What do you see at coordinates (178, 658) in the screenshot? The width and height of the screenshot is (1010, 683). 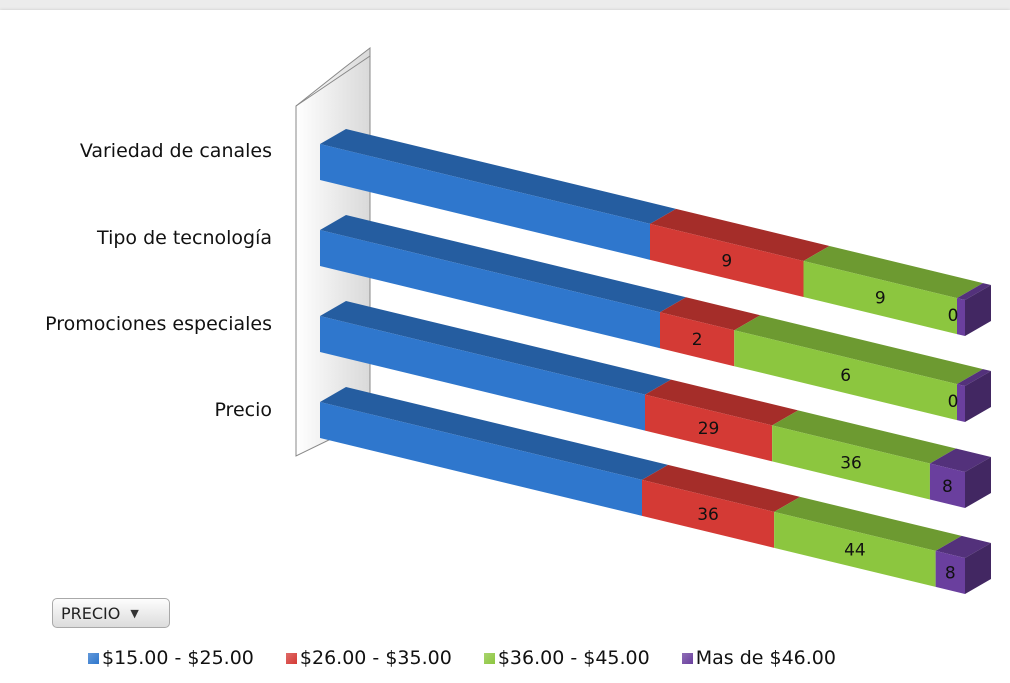 I see `legend-label: $15.00 - $25.00` at bounding box center [178, 658].